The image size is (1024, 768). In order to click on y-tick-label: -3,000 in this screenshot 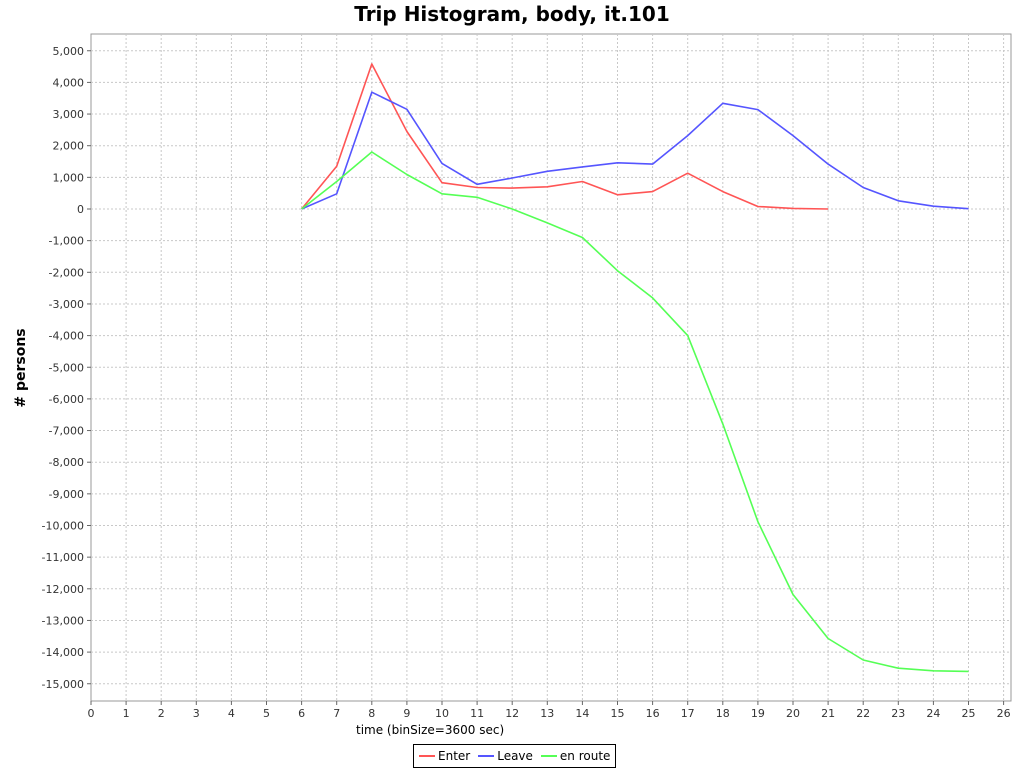, I will do `click(66, 304)`.